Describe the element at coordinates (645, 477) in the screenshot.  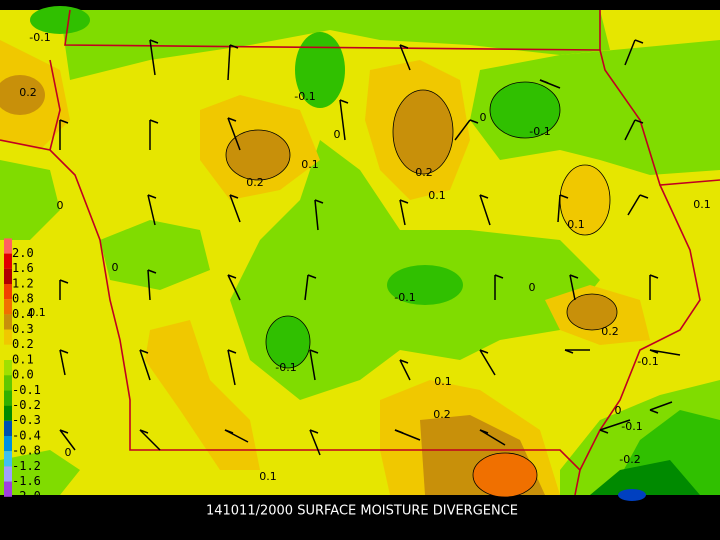
I see `fill-neg3` at that location.